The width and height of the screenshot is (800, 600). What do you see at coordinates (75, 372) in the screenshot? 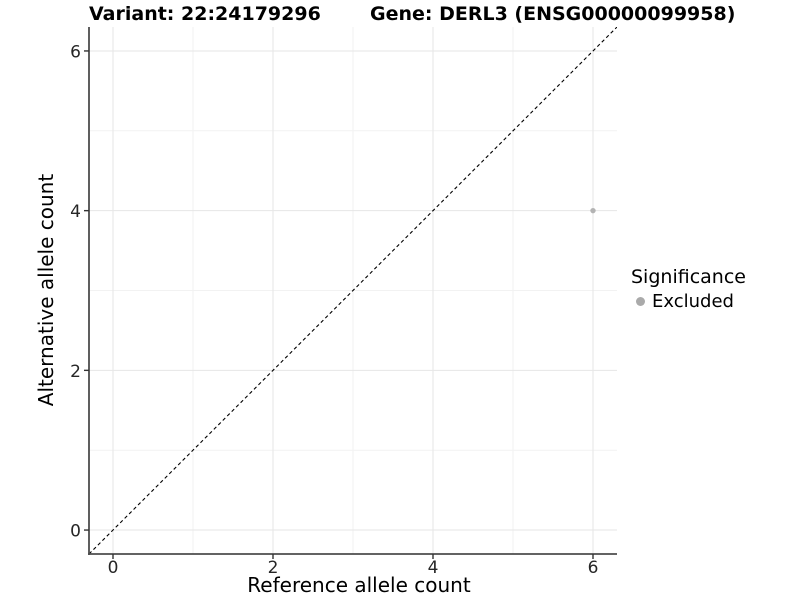
I see `y-tick-label: 2` at bounding box center [75, 372].